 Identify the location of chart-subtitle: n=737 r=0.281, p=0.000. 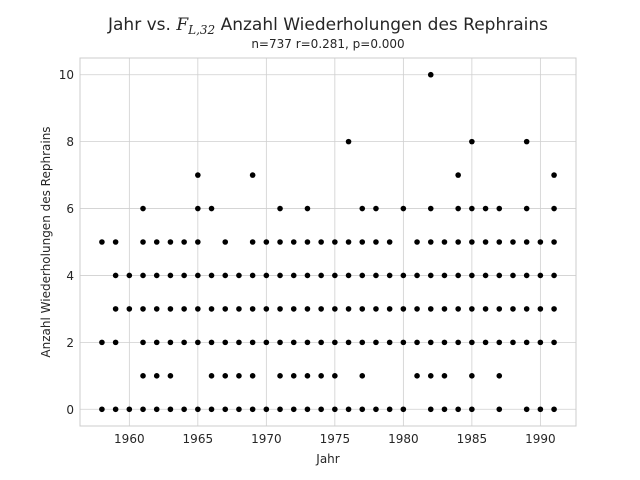
(327, 44).